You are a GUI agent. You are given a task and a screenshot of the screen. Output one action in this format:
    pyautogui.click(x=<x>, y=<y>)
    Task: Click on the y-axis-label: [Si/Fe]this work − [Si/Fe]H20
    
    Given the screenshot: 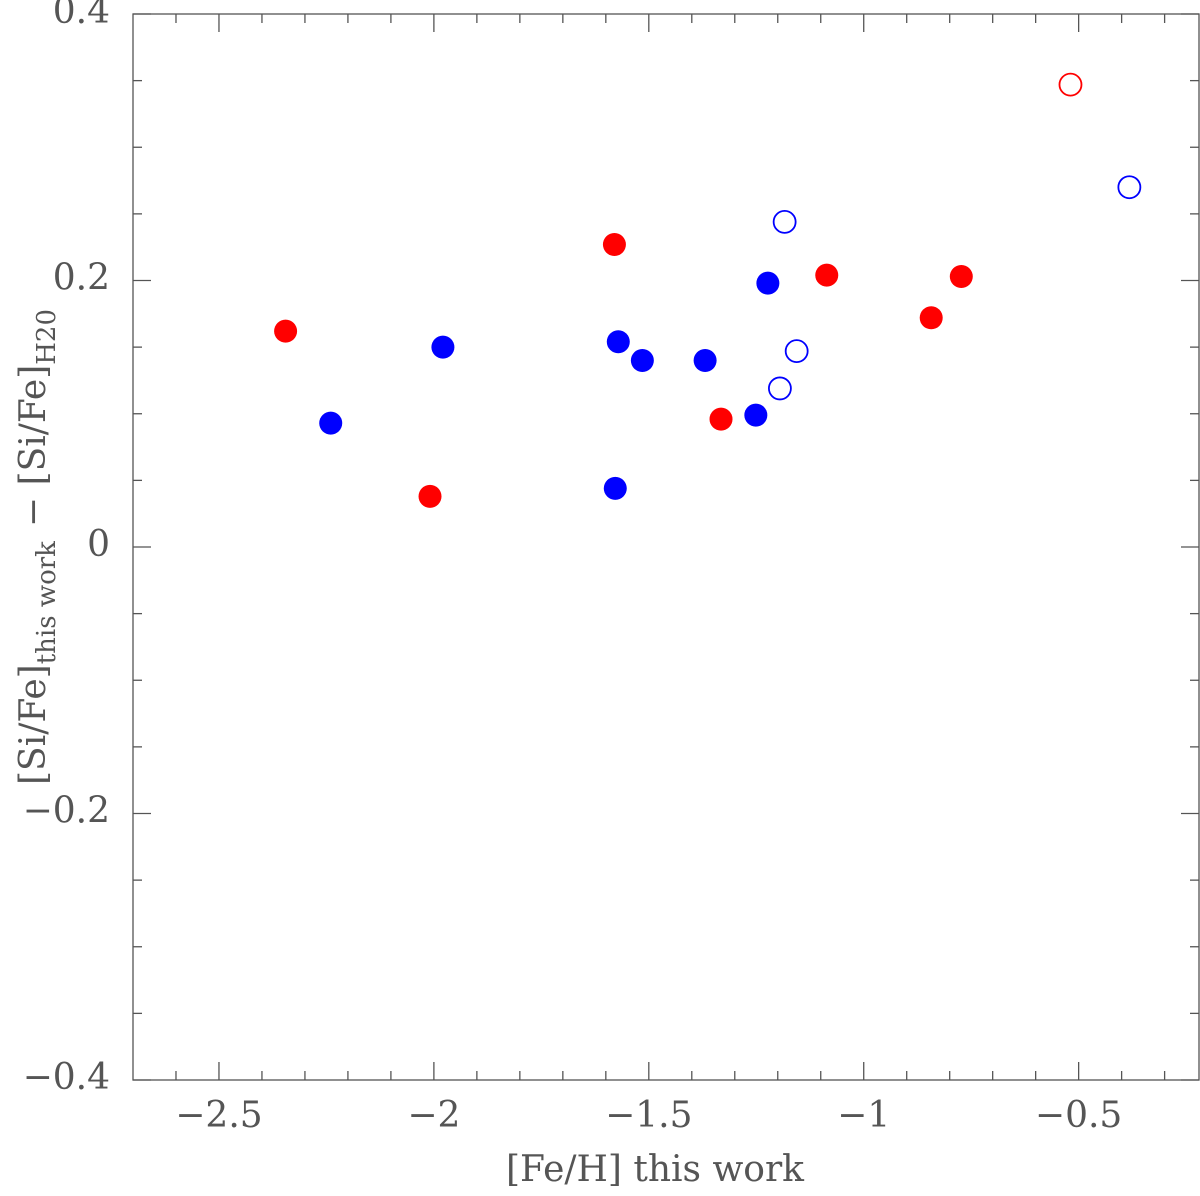 What is the action you would take?
    pyautogui.click(x=37, y=547)
    